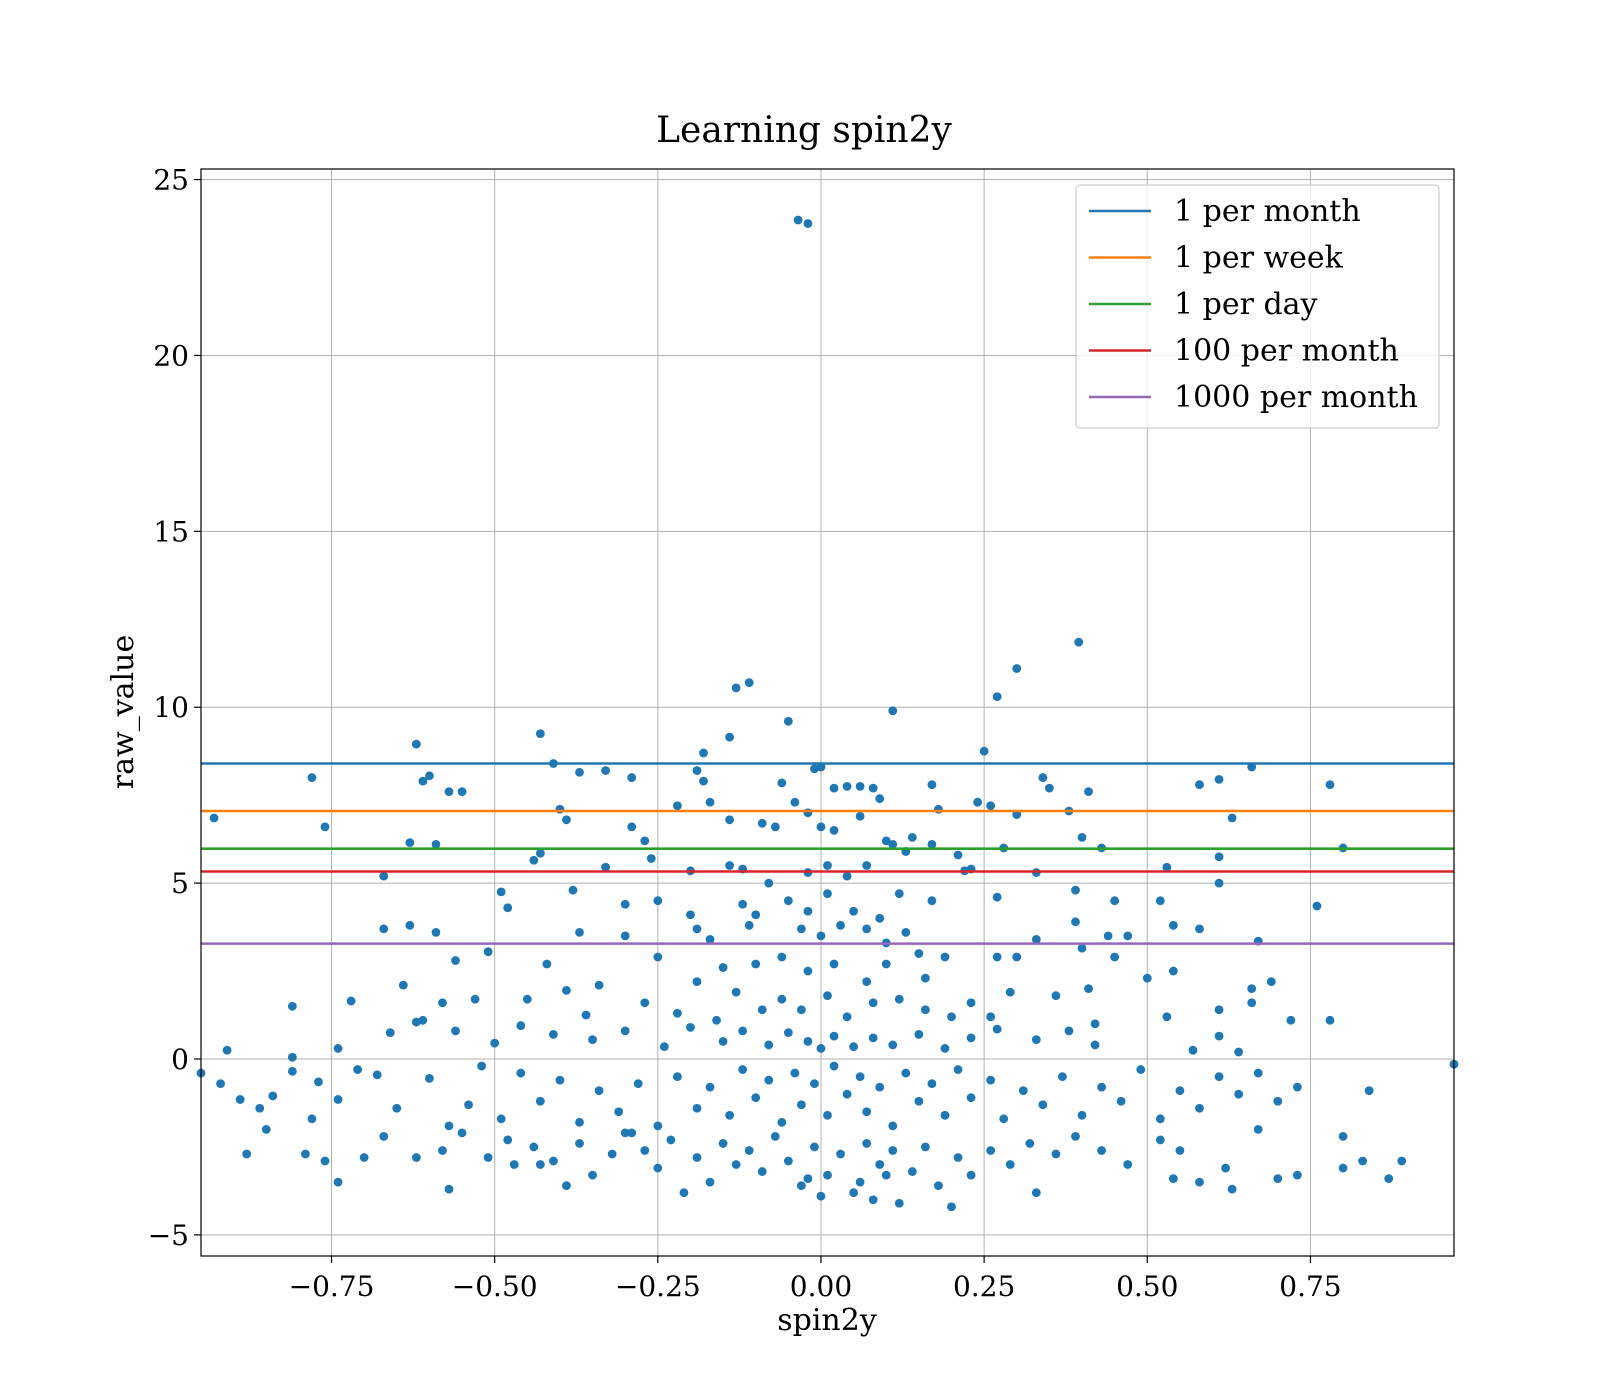 The width and height of the screenshot is (1600, 1400). I want to click on chart-title: Learning spin2y, so click(804, 130).